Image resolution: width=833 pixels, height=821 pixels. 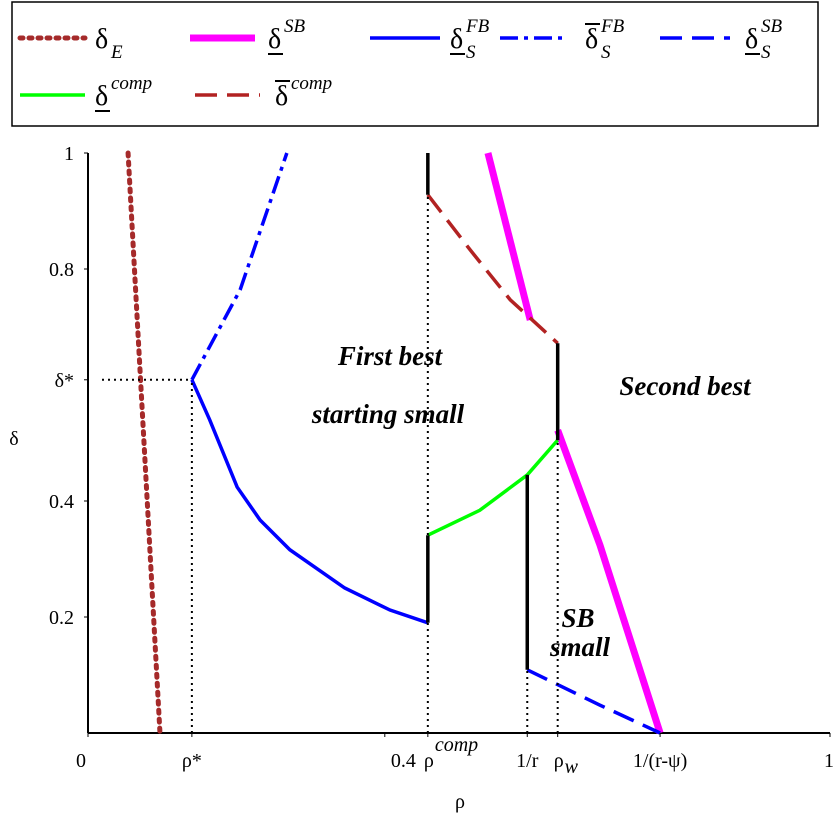 I want to click on x-tick-label: 0.4, so click(x=403, y=761).